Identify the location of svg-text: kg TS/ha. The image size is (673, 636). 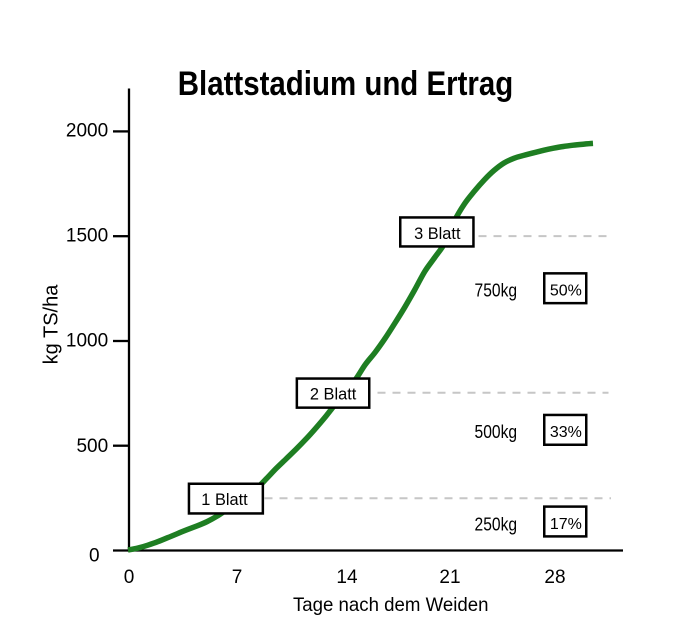
(52, 324).